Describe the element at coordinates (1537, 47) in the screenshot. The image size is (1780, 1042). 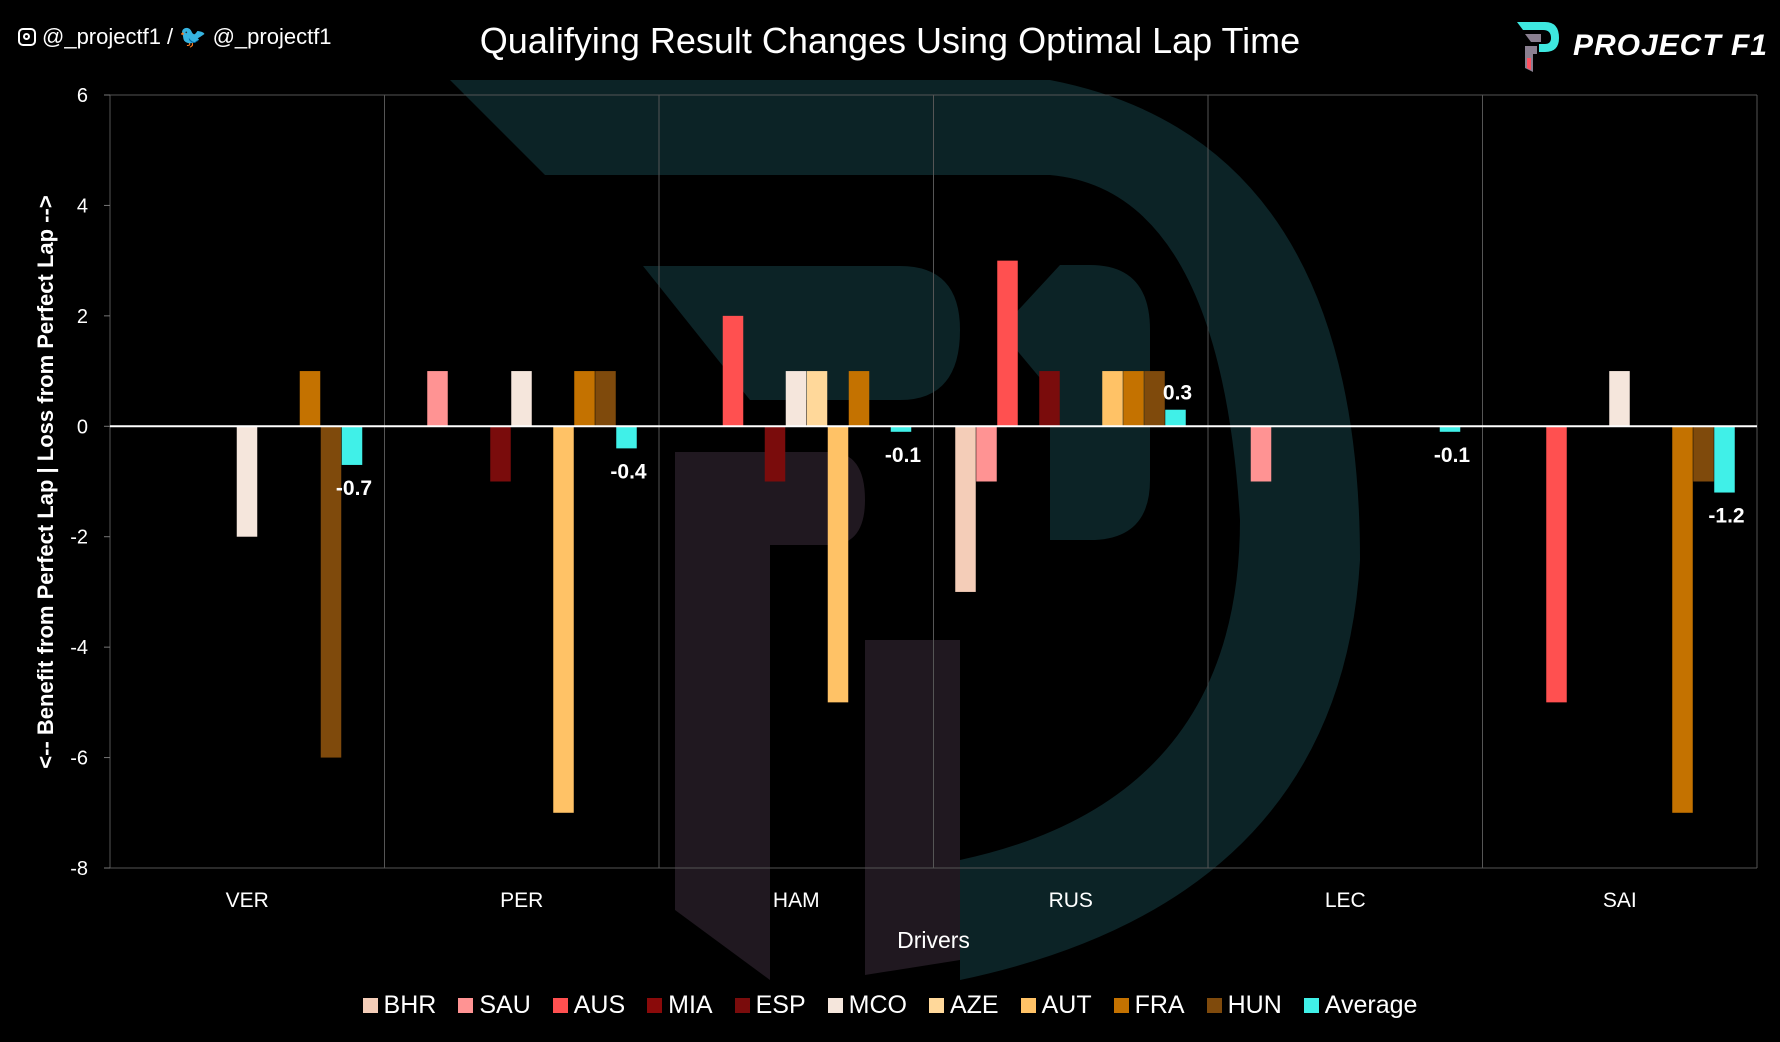
I see `project-f1-logo-icon` at that location.